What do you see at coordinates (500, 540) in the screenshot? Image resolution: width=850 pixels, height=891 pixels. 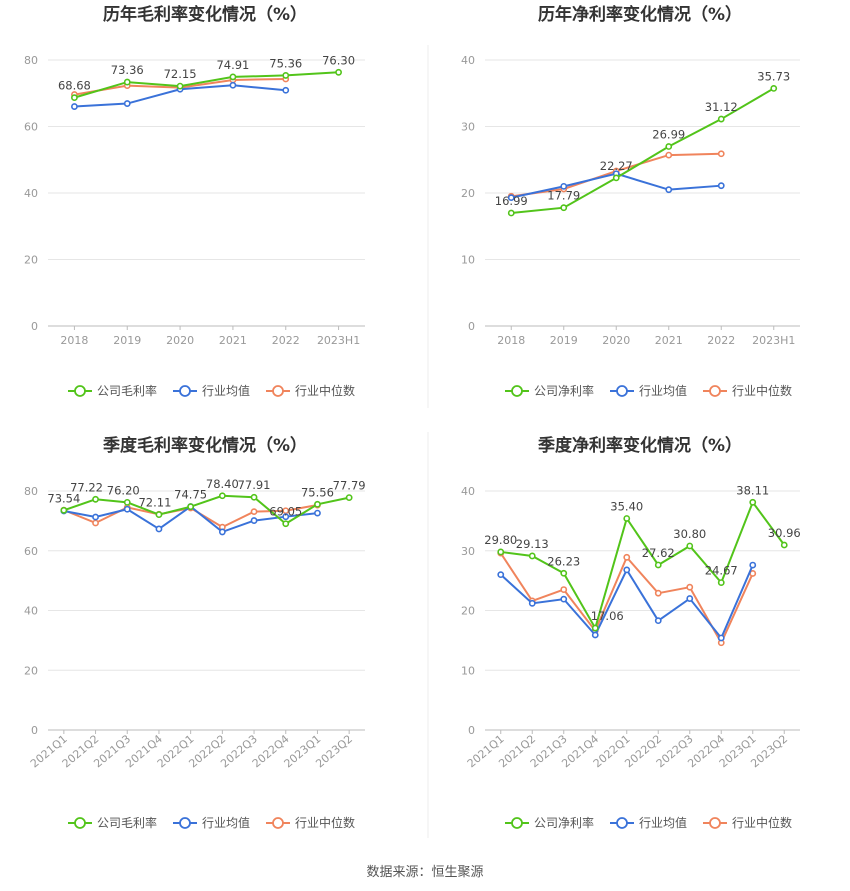 I see `data-label: 29.80` at bounding box center [500, 540].